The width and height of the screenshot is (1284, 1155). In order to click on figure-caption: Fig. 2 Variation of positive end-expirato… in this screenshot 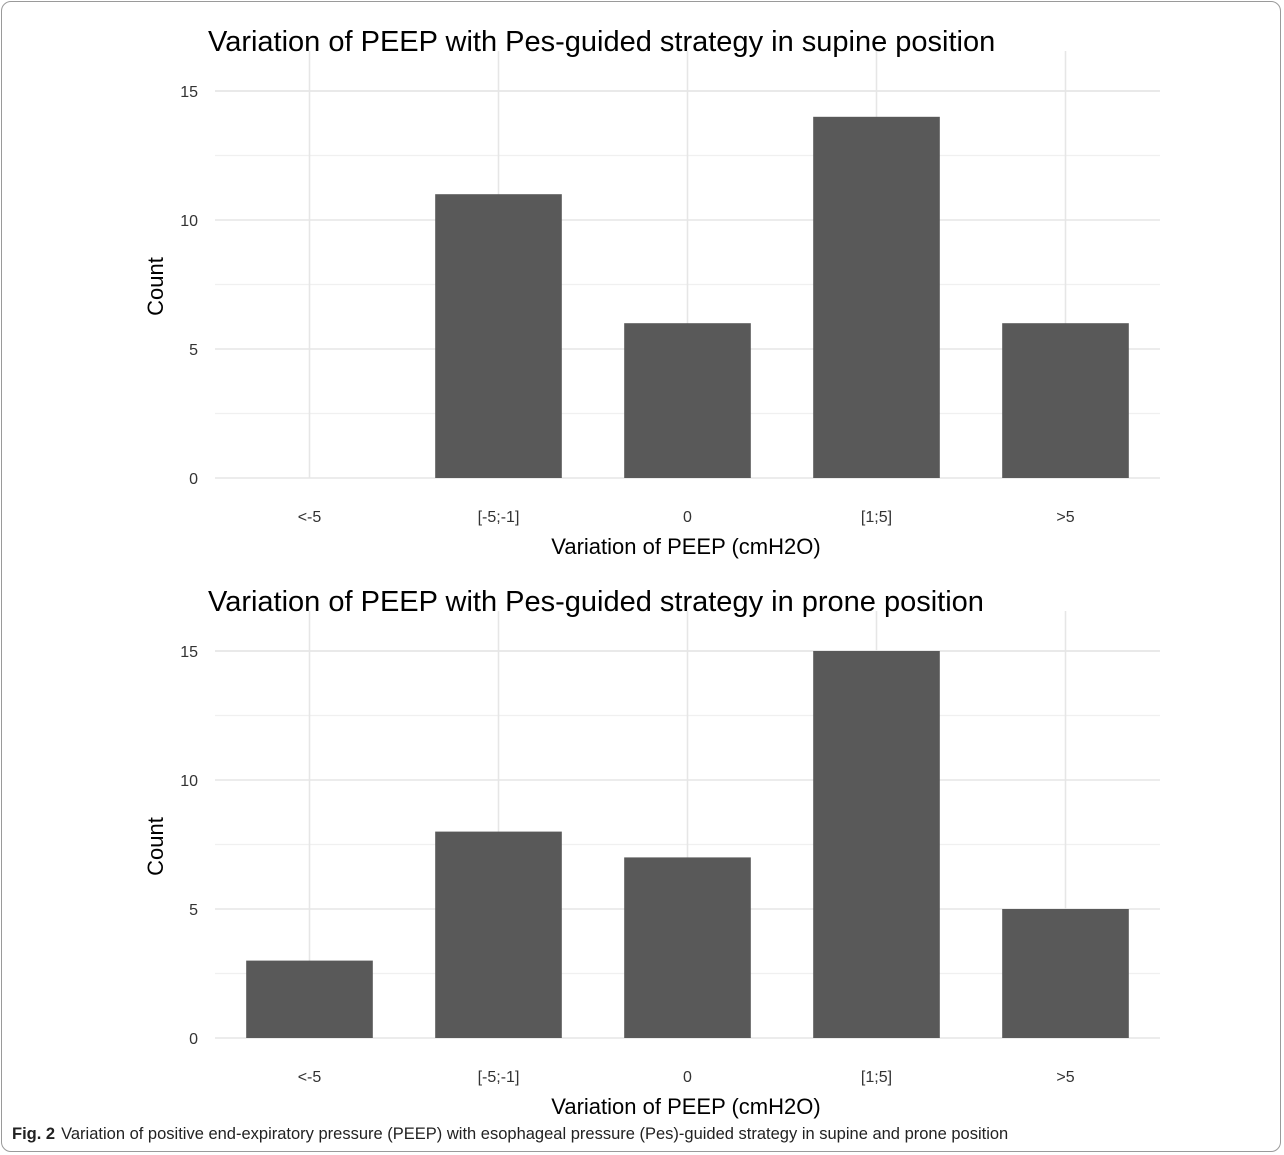, I will do `click(642, 1134)`.